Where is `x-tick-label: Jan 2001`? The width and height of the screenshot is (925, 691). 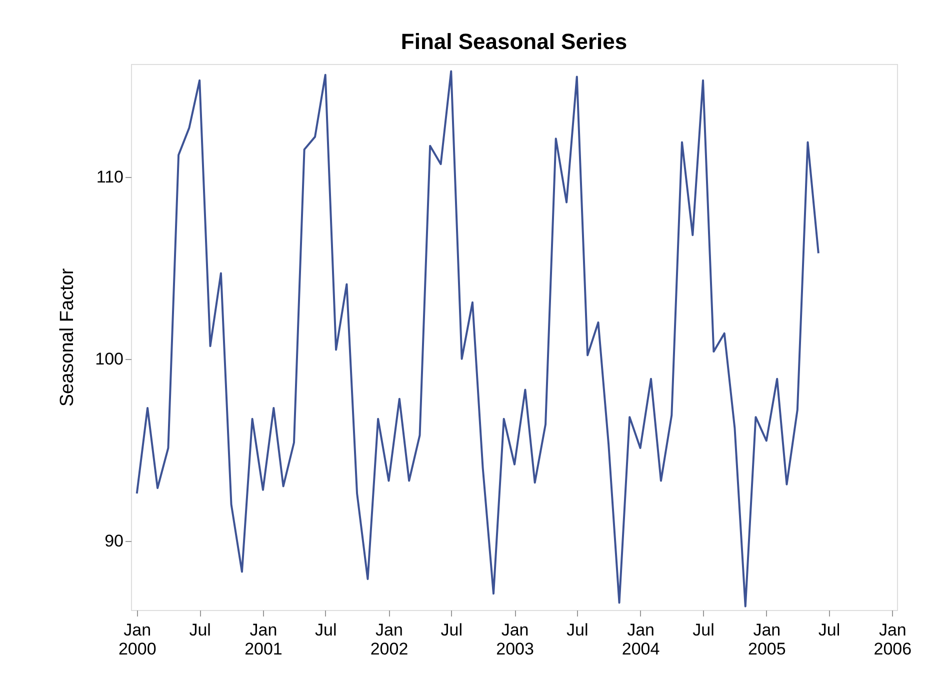 x-tick-label: Jan 2001 is located at coordinates (263, 639).